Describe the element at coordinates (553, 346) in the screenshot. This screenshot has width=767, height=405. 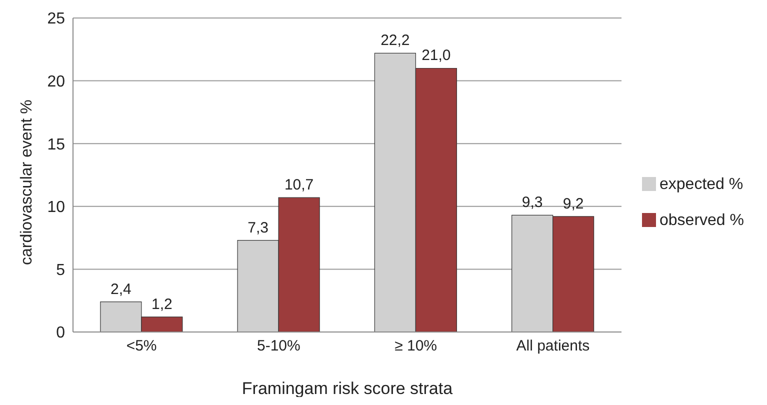
I see `x-tick-label: All patients` at that location.